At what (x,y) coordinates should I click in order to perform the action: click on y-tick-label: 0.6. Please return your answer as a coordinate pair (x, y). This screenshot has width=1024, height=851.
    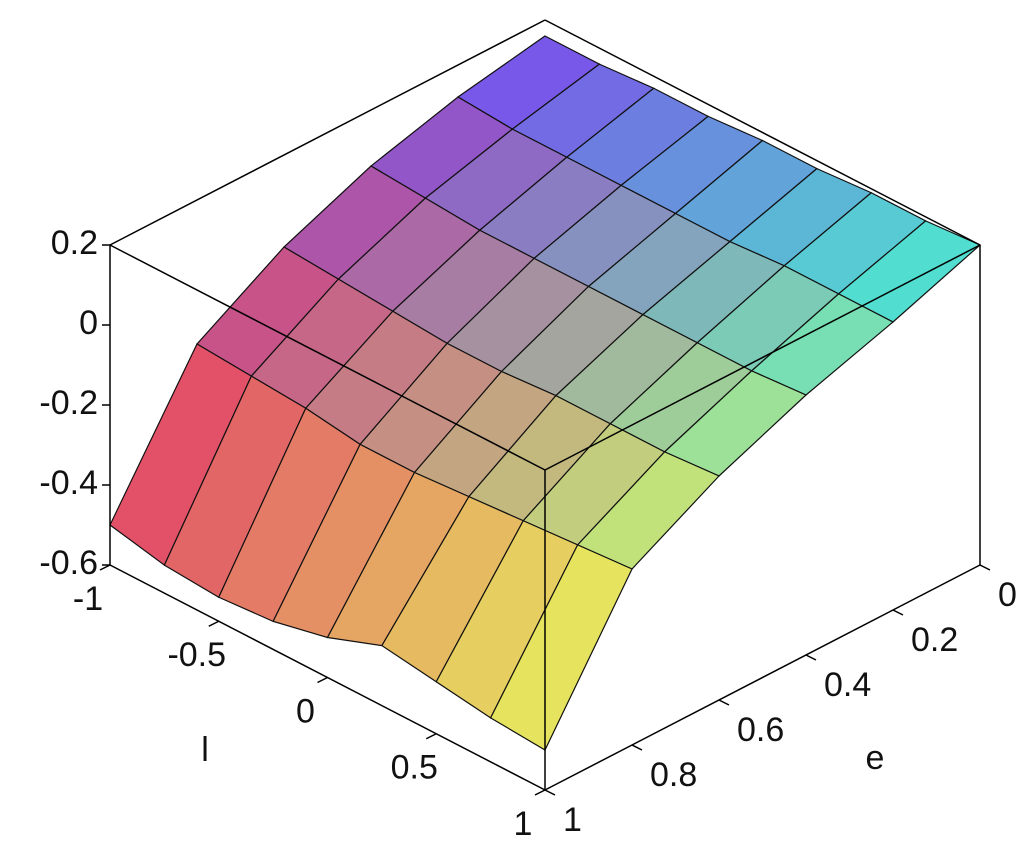
    Looking at the image, I should click on (760, 730).